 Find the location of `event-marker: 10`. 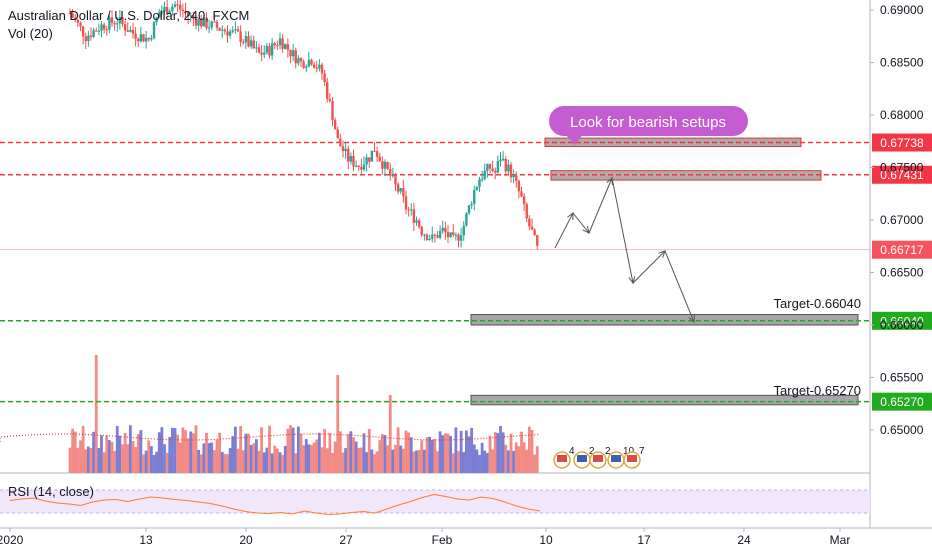

event-marker: 10 is located at coordinates (621, 457).